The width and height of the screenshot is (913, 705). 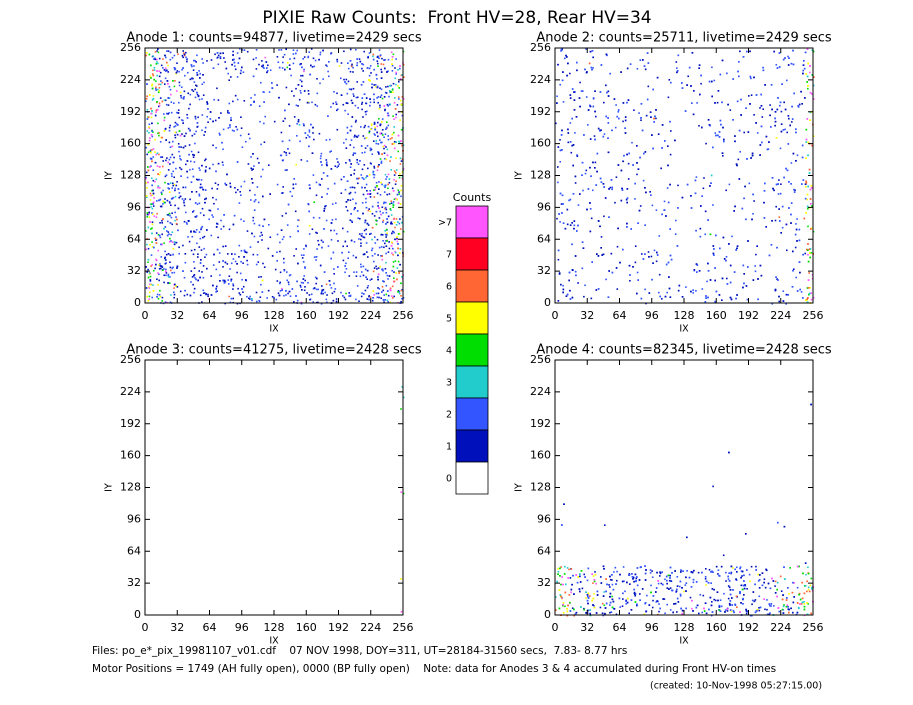 What do you see at coordinates (130, 175) in the screenshot?
I see `y-tick-label: 128` at bounding box center [130, 175].